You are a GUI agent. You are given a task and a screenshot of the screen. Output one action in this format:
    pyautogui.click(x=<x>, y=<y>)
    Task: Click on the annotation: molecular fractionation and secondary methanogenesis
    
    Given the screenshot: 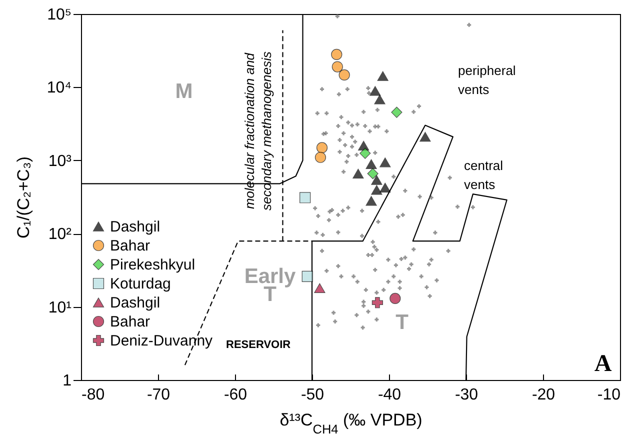 What is the action you would take?
    pyautogui.click(x=258, y=130)
    